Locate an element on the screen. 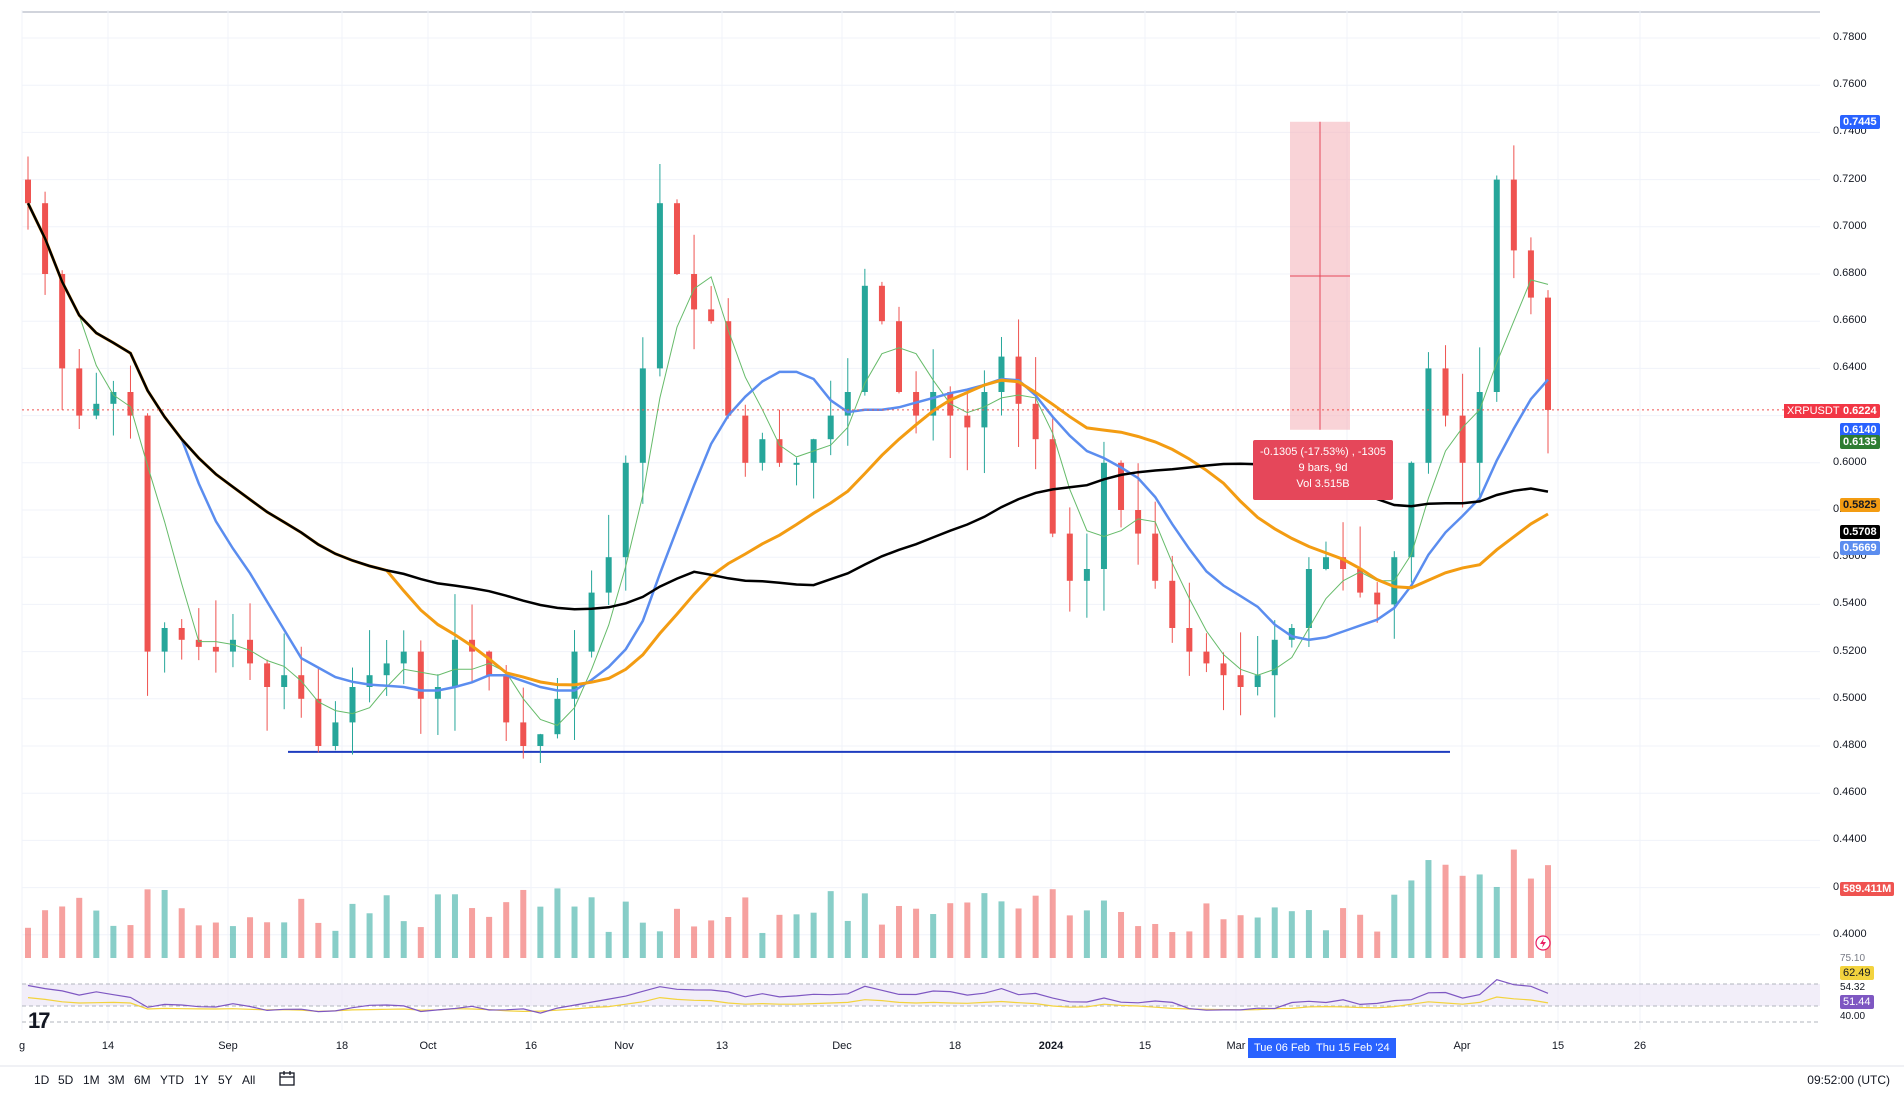  timeframe-button-ytd: YTD is located at coordinates (172, 1080).